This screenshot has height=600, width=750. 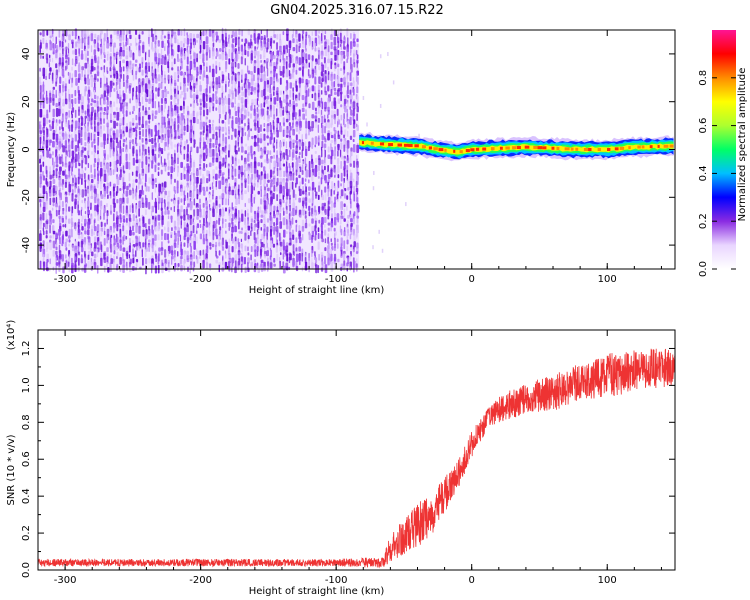 What do you see at coordinates (336, 279) in the screenshot?
I see `x-tick-label: -100` at bounding box center [336, 279].